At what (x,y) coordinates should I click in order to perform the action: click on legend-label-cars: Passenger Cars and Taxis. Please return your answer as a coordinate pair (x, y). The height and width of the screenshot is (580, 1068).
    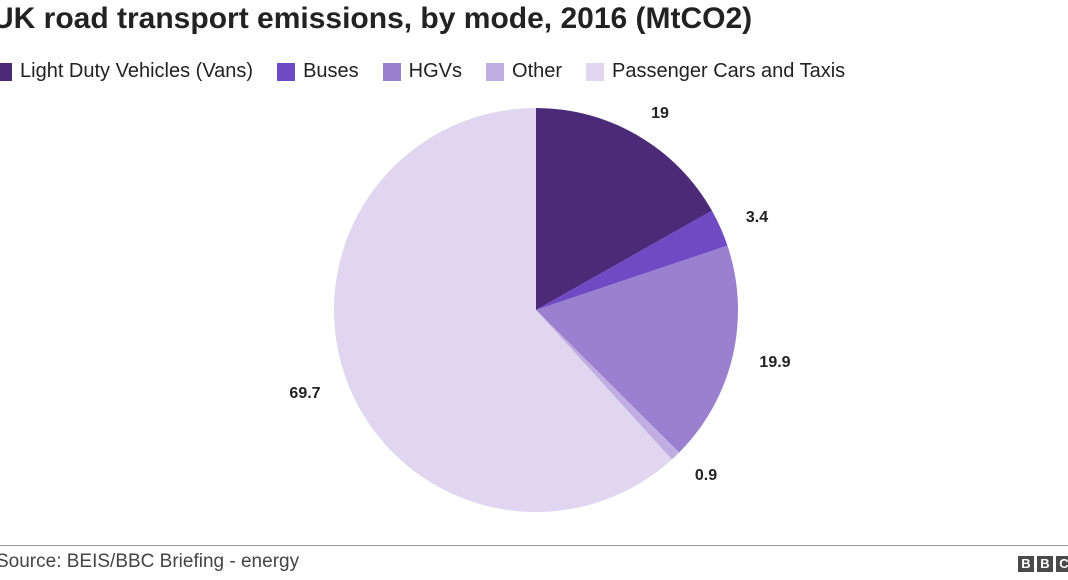
    Looking at the image, I should click on (729, 71).